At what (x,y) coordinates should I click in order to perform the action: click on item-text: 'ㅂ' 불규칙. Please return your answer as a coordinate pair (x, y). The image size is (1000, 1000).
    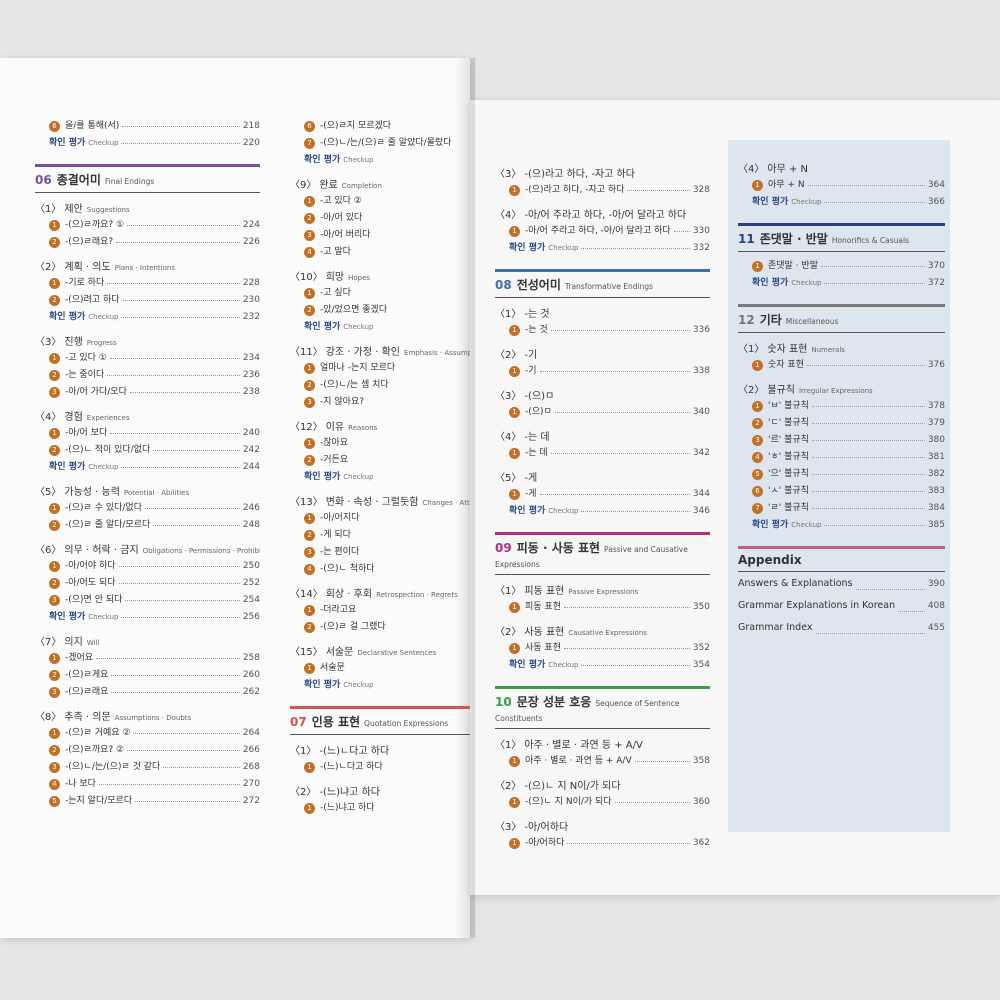
    Looking at the image, I should click on (788, 406).